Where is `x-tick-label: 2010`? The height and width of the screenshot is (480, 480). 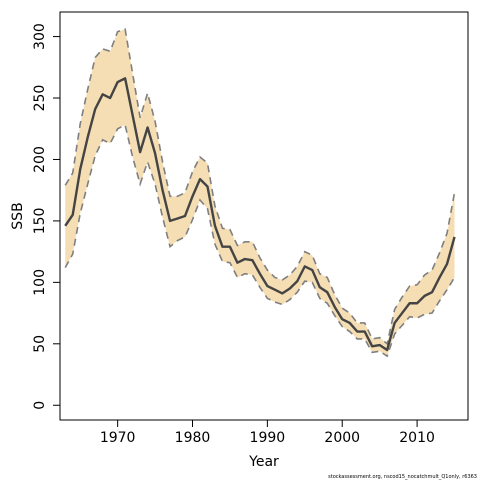 x-tick-label: 2010 is located at coordinates (417, 438).